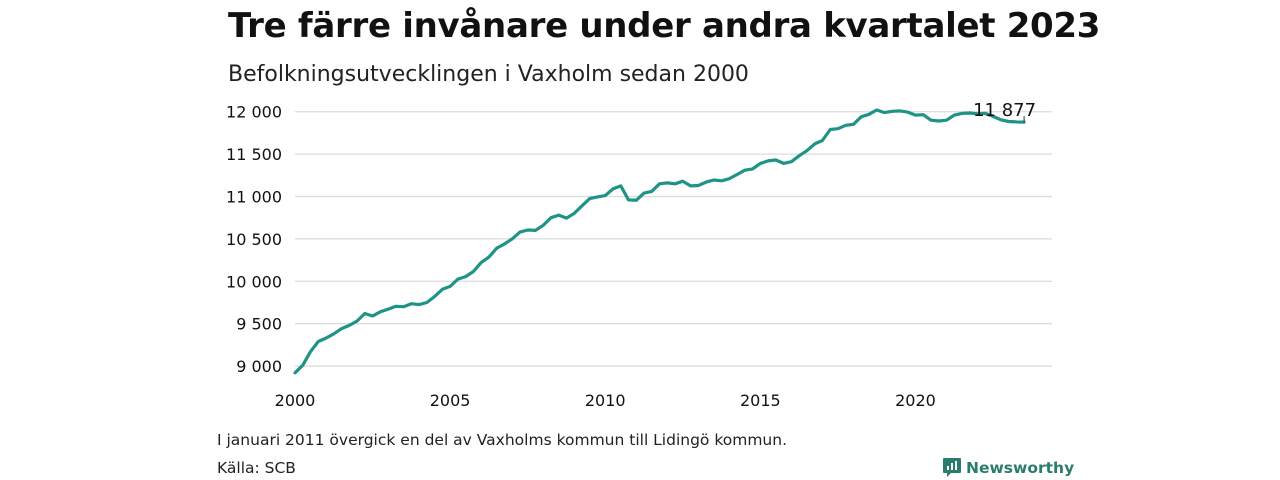  Describe the element at coordinates (254, 112) in the screenshot. I see `y-tick-label: 12 000` at that location.